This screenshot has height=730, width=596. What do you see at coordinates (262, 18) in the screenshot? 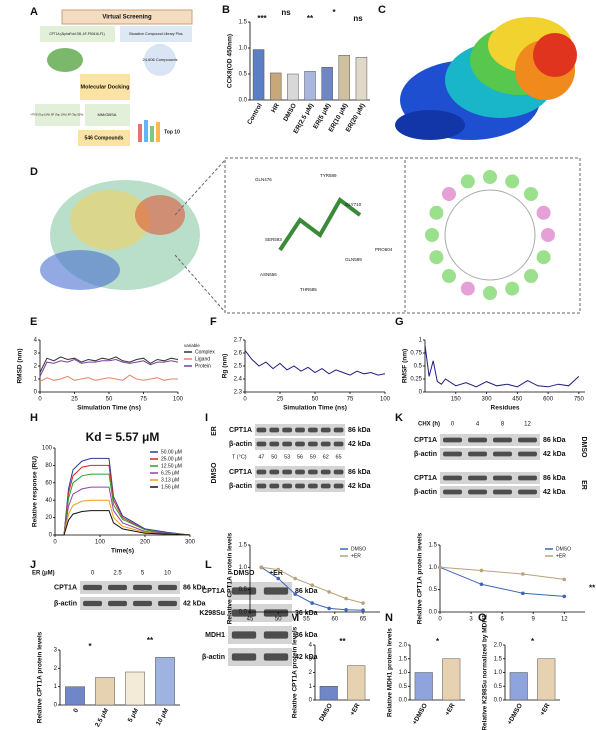
I see `annotation: ***` at bounding box center [262, 18].